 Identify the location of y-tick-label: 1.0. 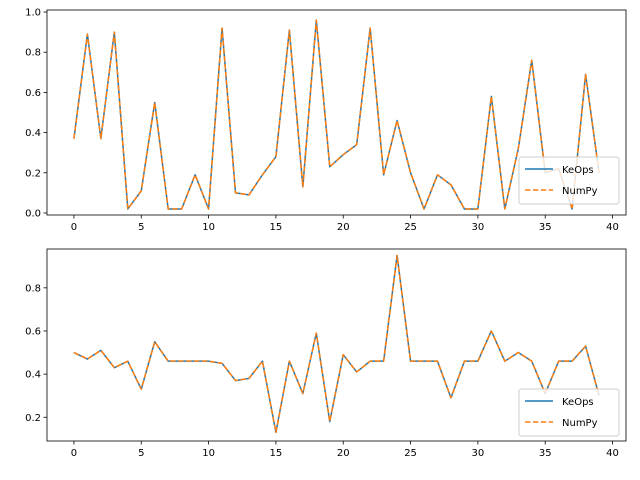
(33, 13).